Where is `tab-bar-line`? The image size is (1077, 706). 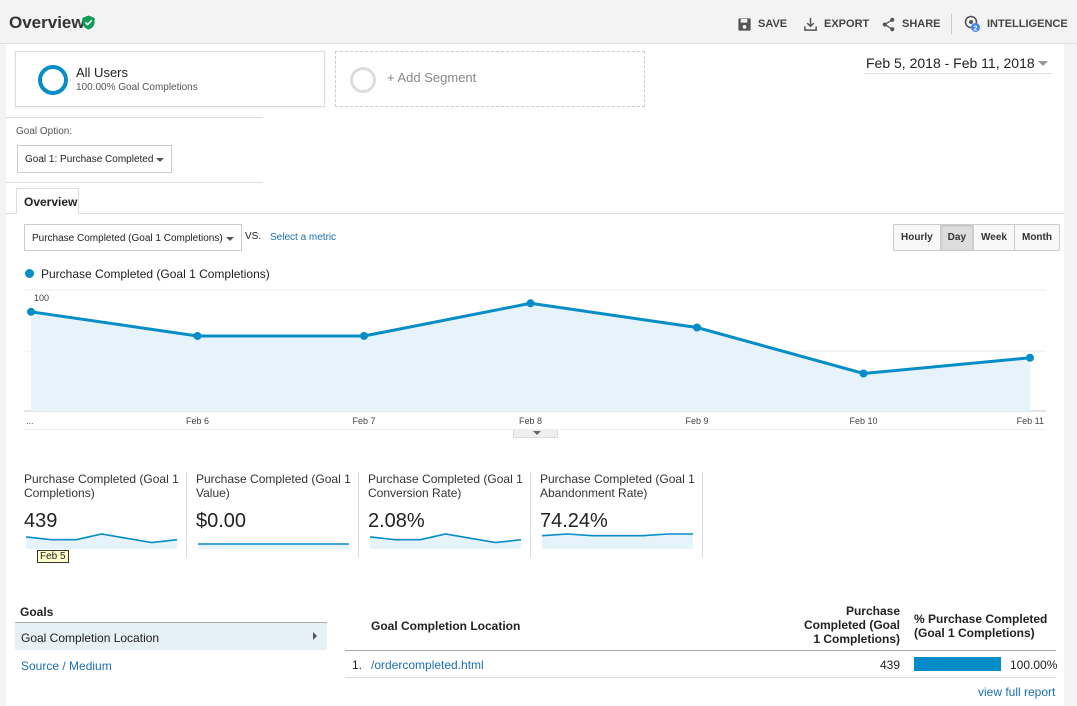 tab-bar-line is located at coordinates (535, 213).